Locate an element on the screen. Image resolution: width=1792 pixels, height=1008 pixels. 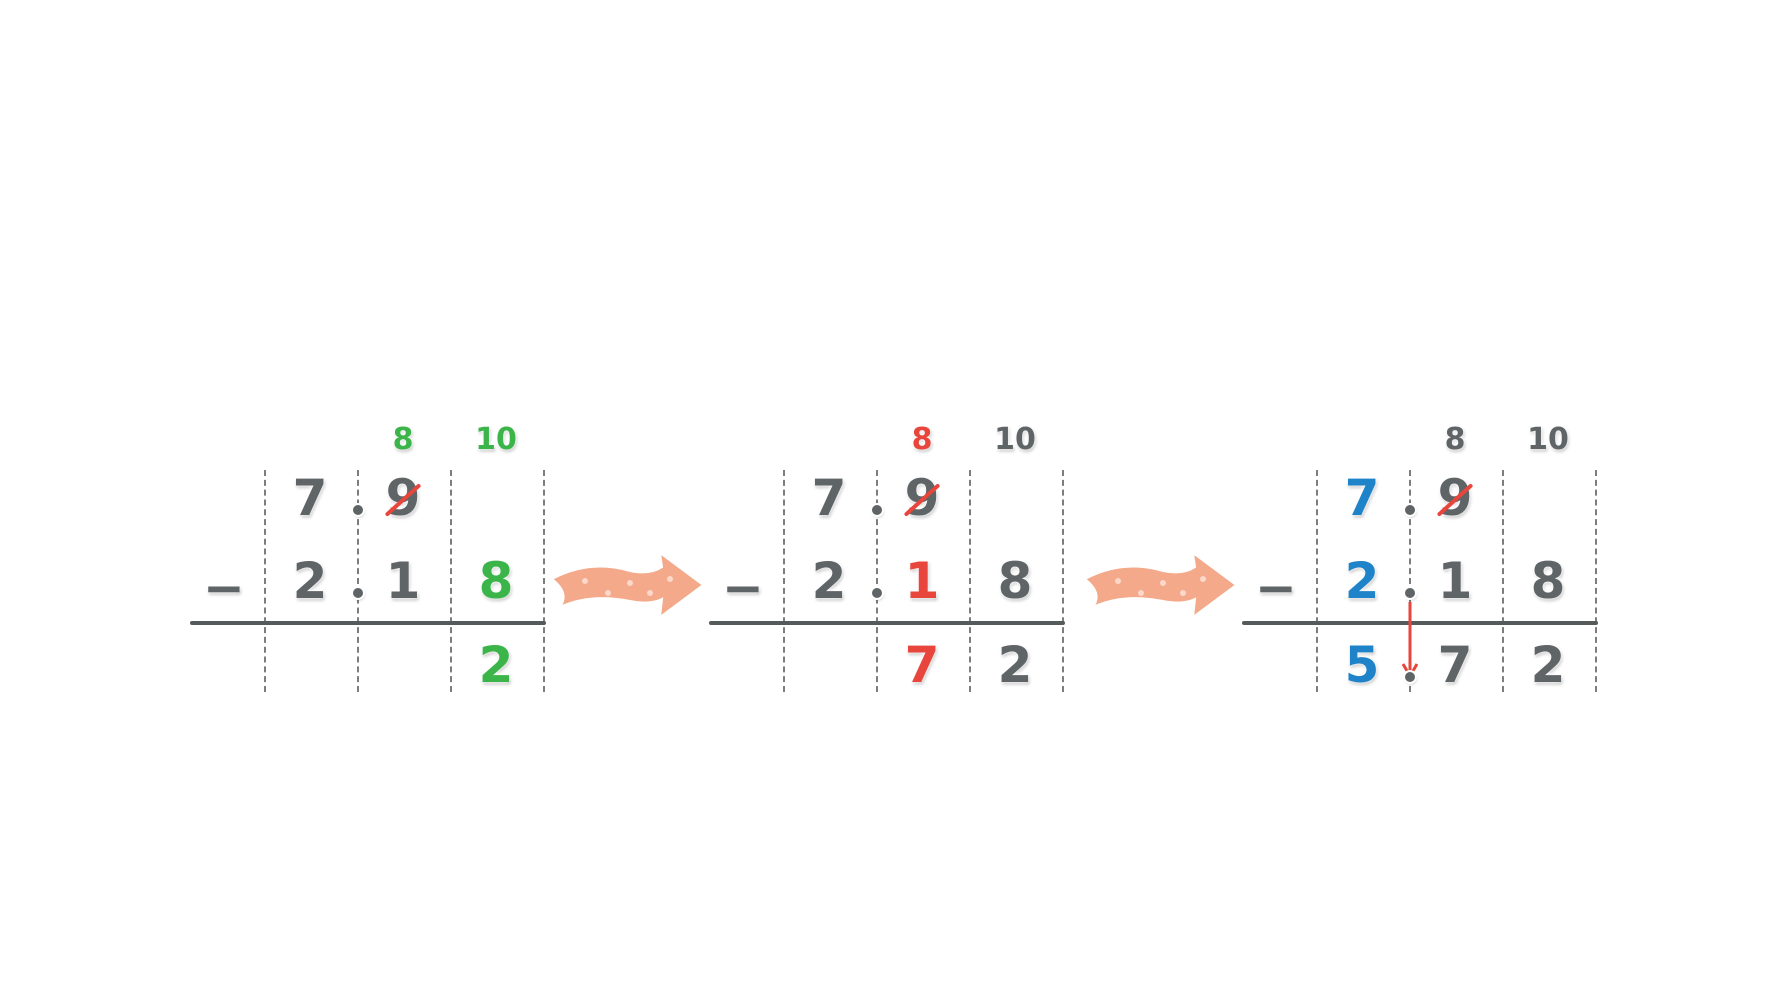
step-1-panel: − 8 10 7 9 2 1 8 2 is located at coordinates (376, 555).